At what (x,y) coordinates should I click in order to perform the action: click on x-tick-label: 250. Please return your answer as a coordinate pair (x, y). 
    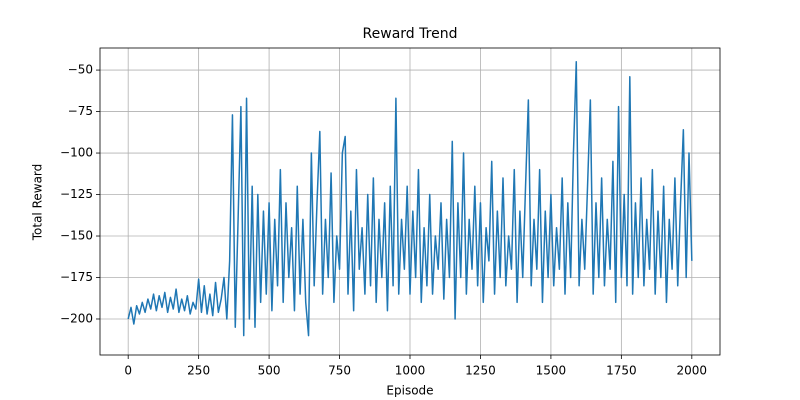
    Looking at the image, I should click on (198, 371).